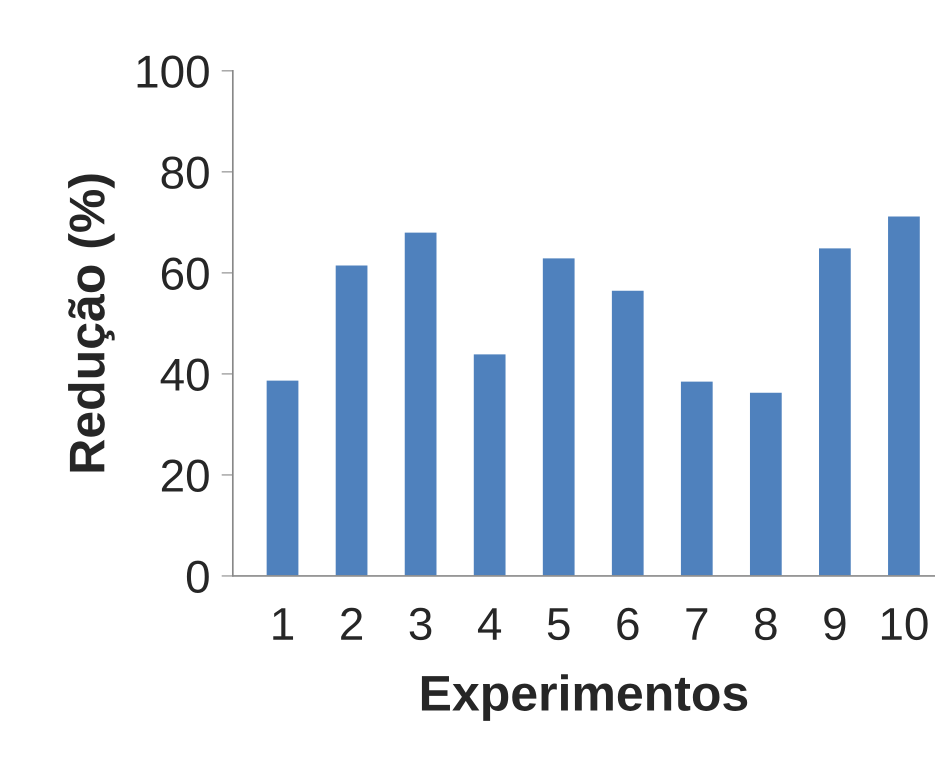 This screenshot has height=770, width=935. What do you see at coordinates (197, 577) in the screenshot?
I see `y-tick-label: 0` at bounding box center [197, 577].